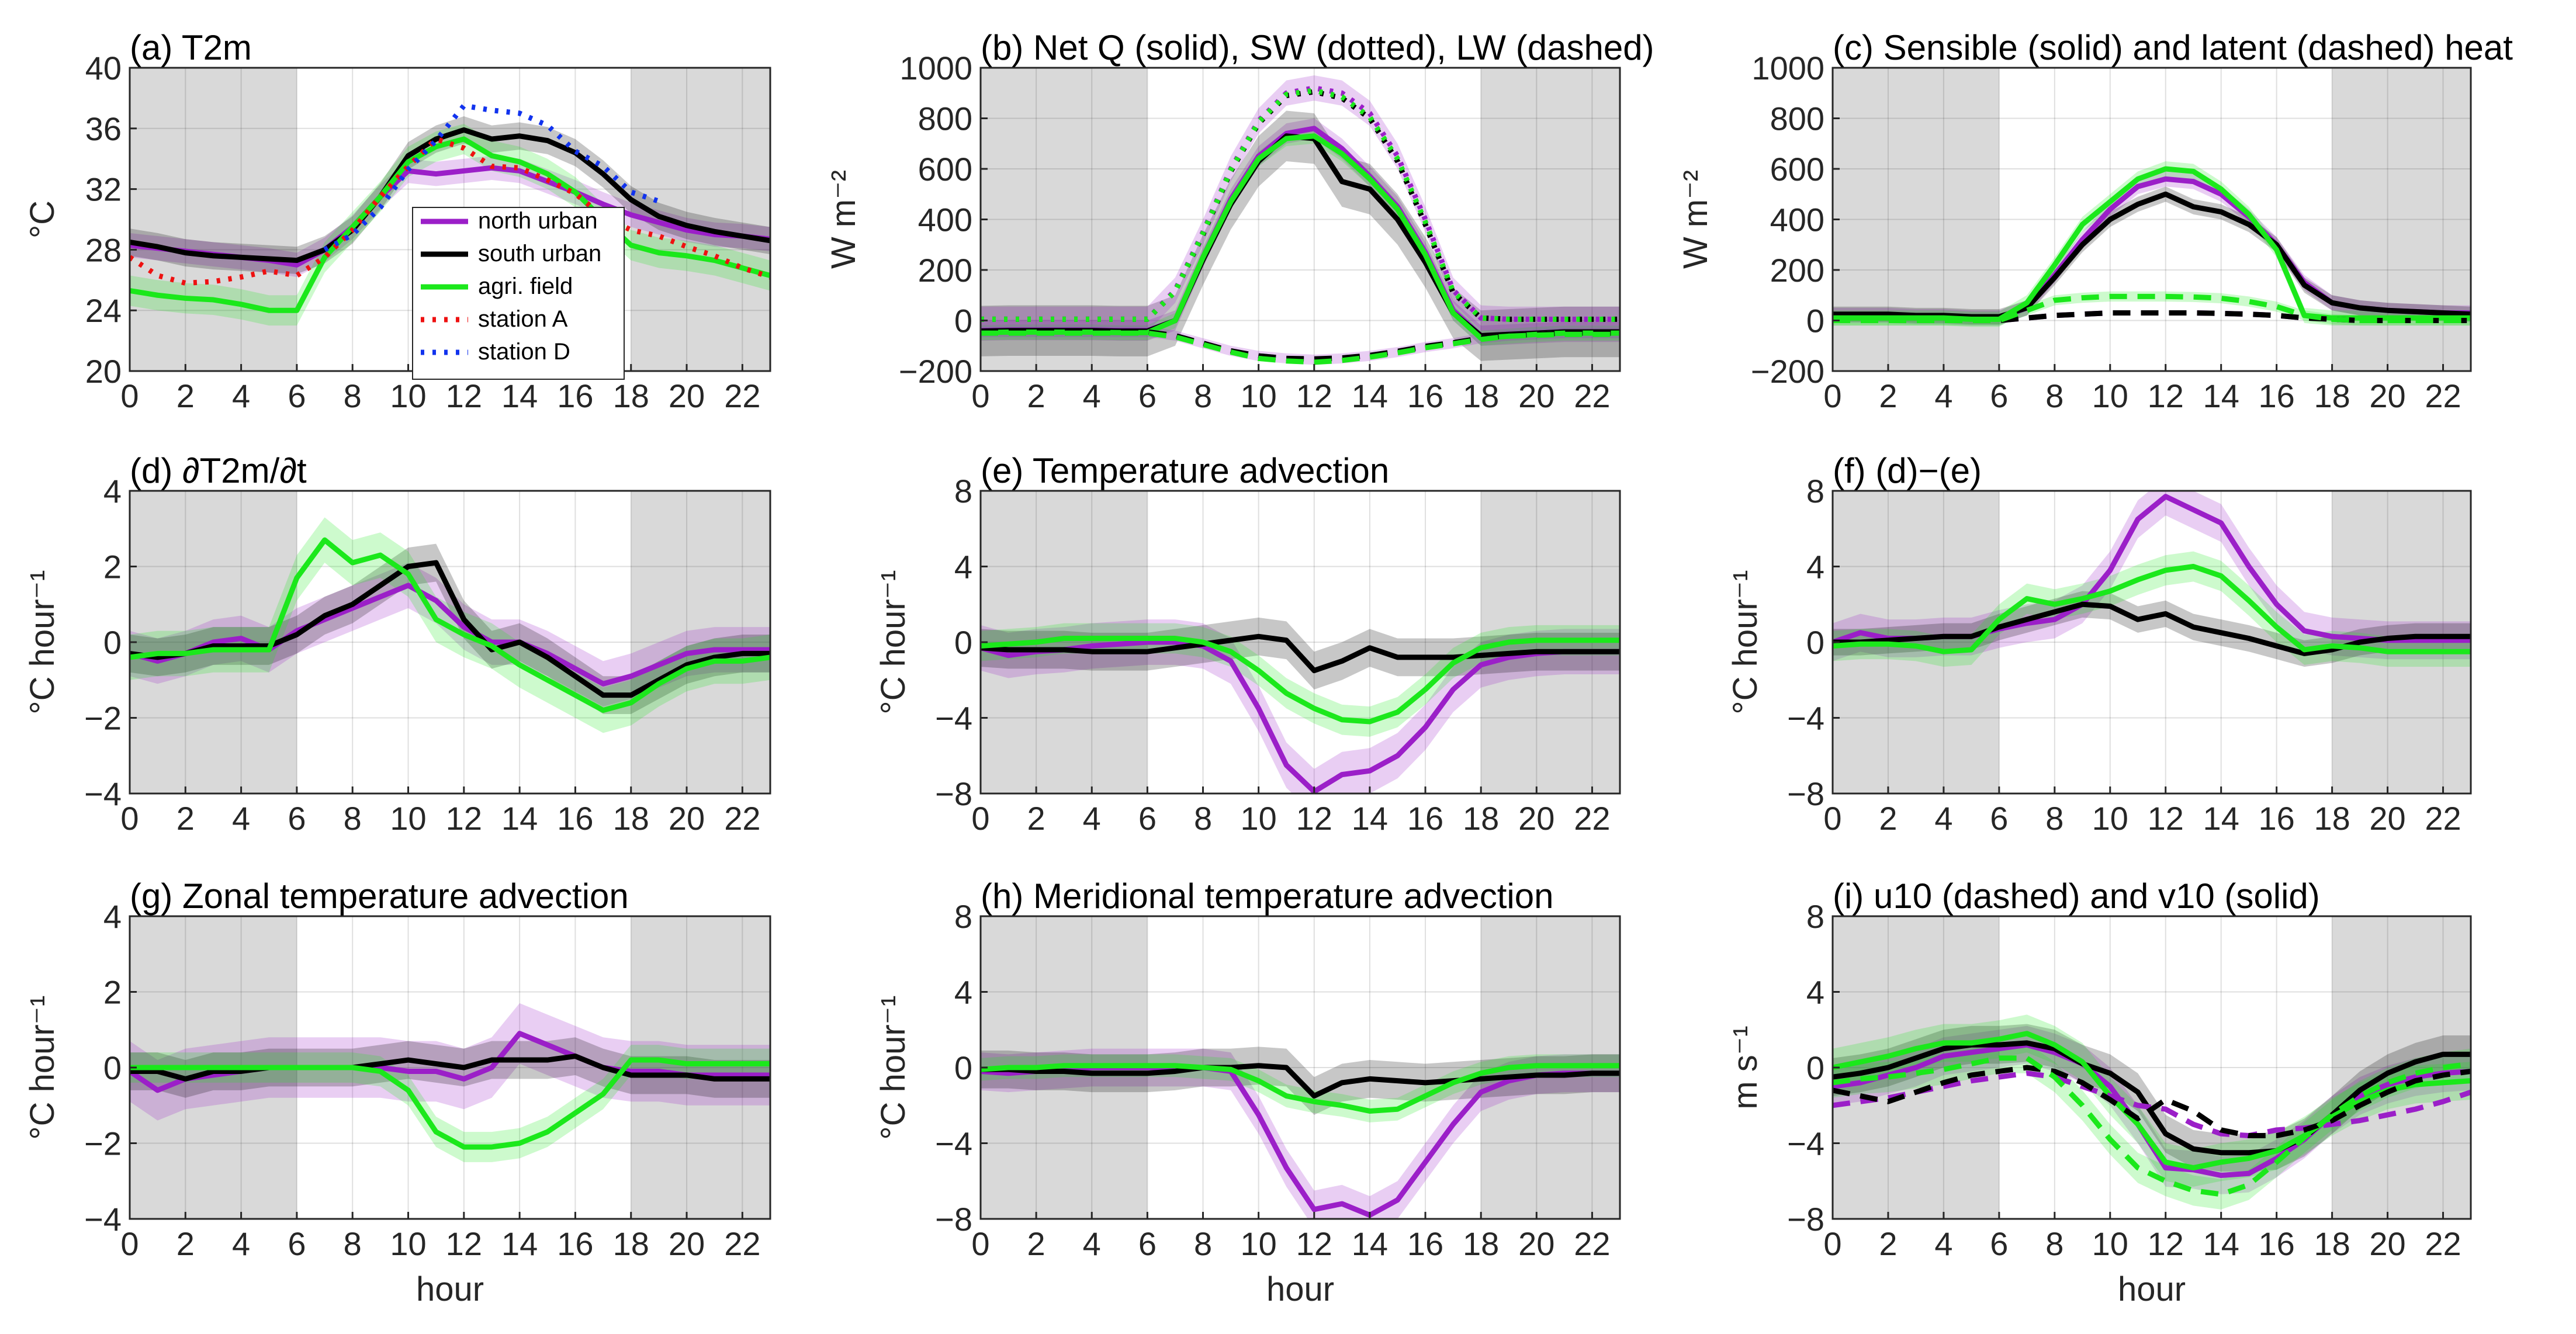 The width and height of the screenshot is (2576, 1334). What do you see at coordinates (1745, 1067) in the screenshot?
I see `y-axis-label: m s⁻¹` at bounding box center [1745, 1067].